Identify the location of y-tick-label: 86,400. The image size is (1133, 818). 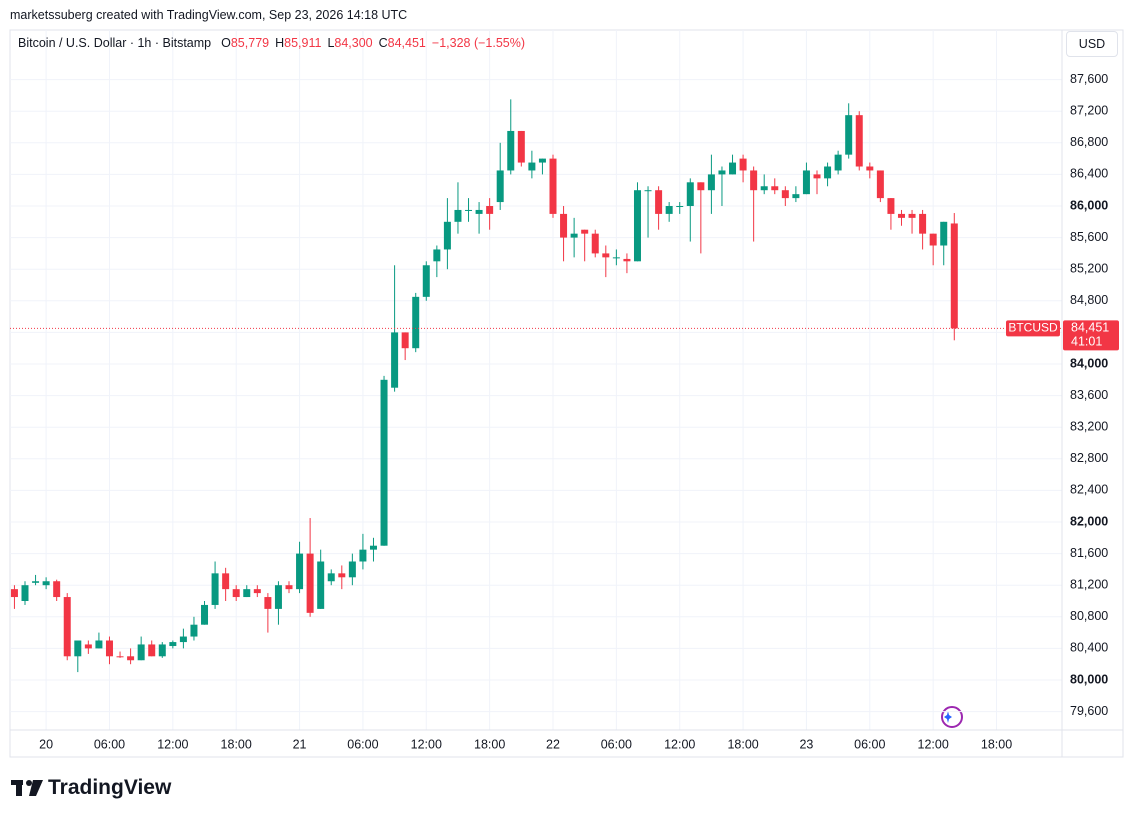
(1089, 174).